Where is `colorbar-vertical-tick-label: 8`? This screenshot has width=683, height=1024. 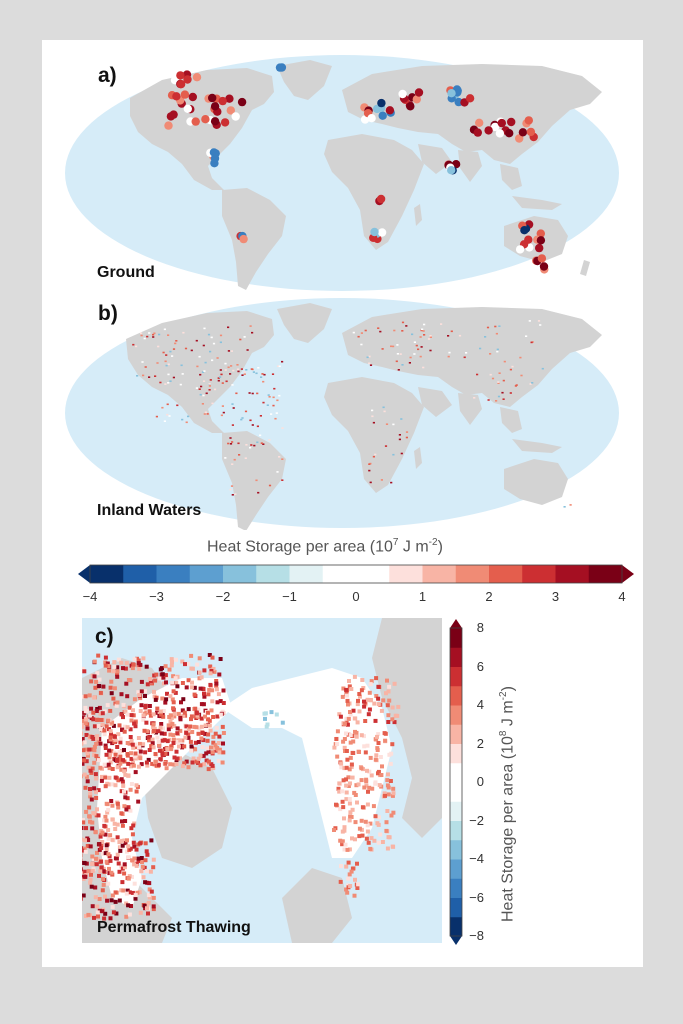 colorbar-vertical-tick-label: 8 is located at coordinates (480, 627).